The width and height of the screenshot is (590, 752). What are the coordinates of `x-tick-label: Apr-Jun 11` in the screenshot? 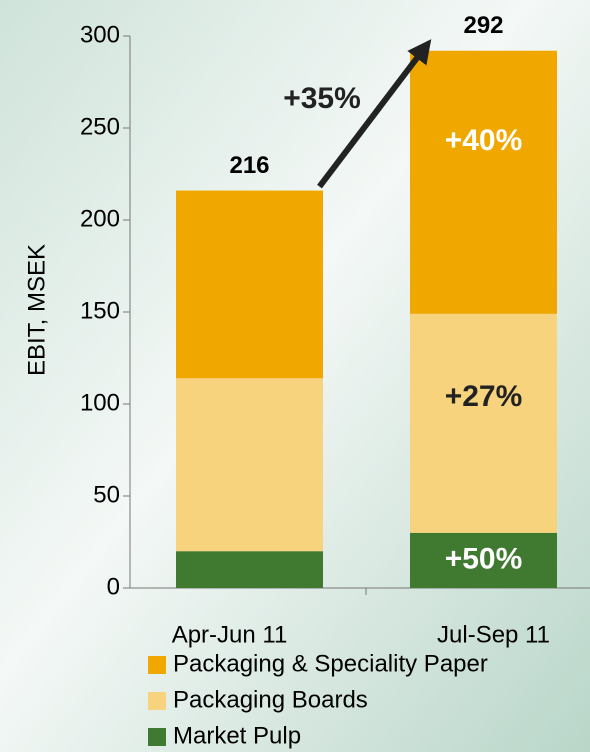 It's located at (230, 634).